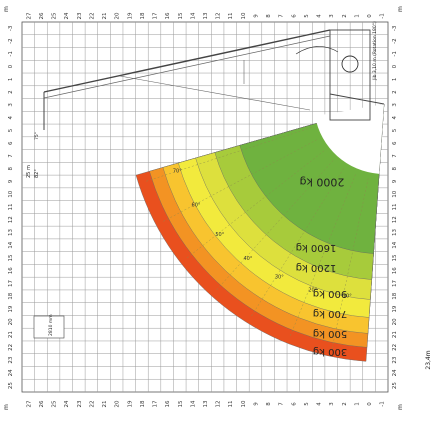  What do you see at coordinates (11, 143) in the screenshot?
I see `left-scale-tick: 6` at bounding box center [11, 143].